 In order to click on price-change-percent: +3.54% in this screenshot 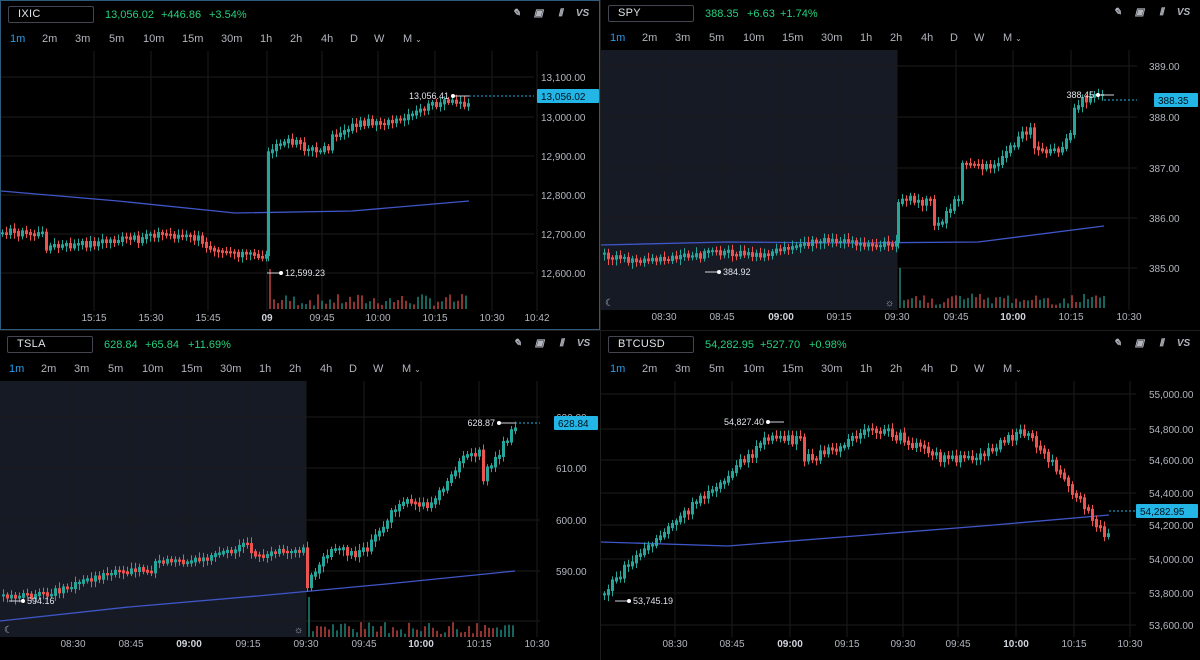, I will do `click(228, 15)`.